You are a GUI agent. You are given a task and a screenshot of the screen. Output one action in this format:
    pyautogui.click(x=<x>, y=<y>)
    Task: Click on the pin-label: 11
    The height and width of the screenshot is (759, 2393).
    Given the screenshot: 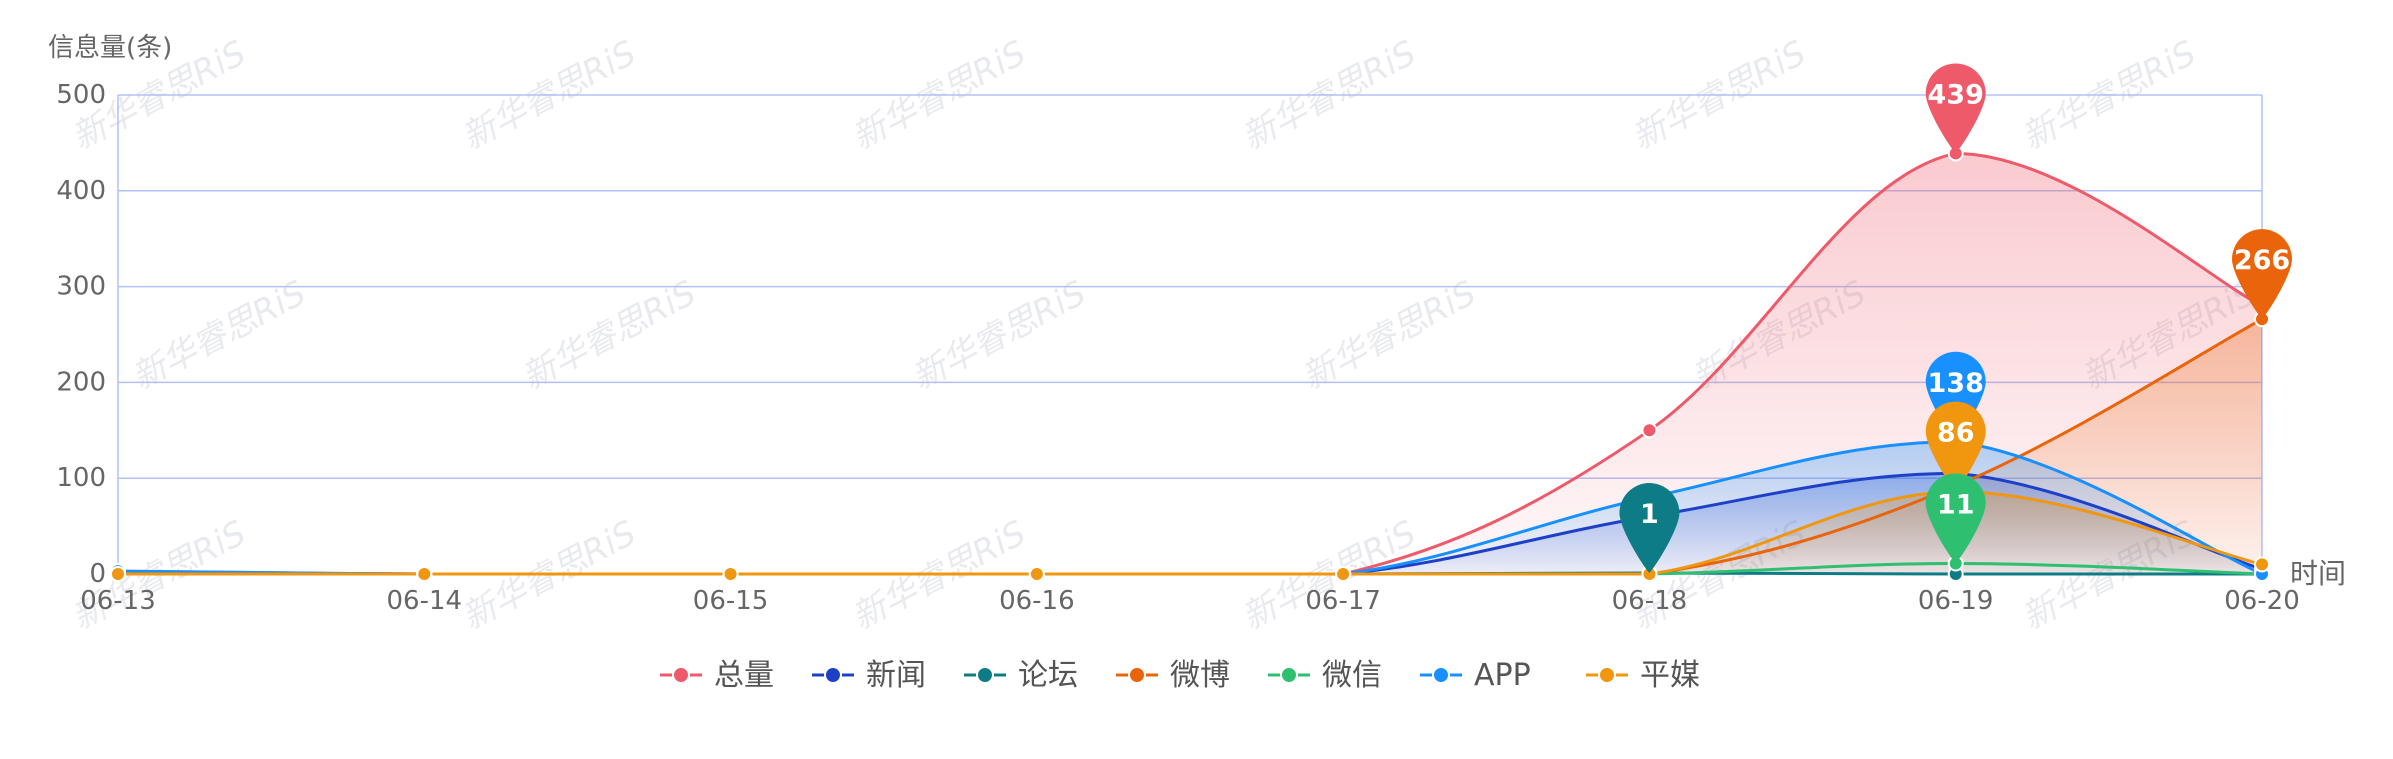 What is the action you would take?
    pyautogui.click(x=1956, y=504)
    